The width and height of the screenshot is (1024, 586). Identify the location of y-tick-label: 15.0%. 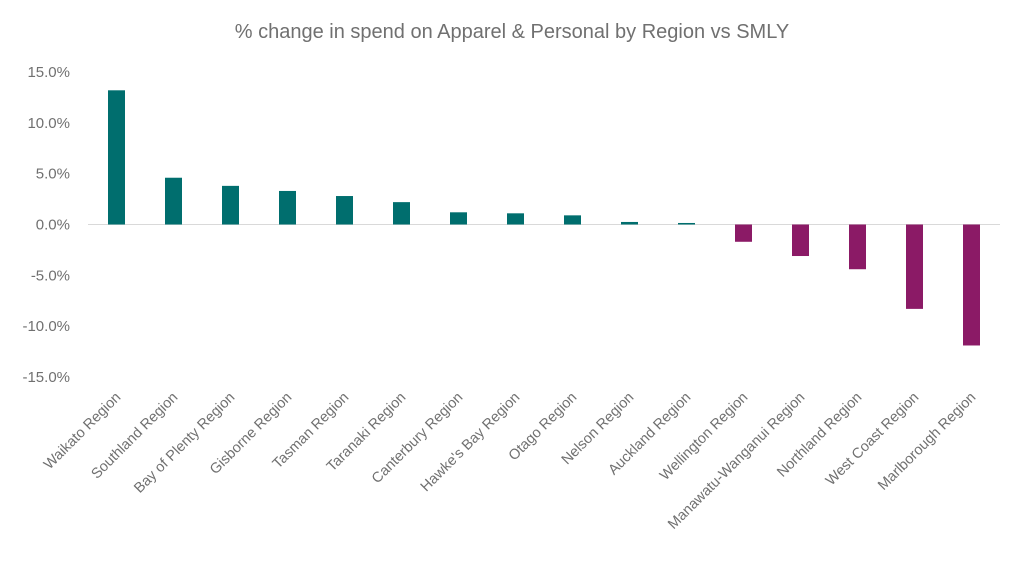
(48, 72).